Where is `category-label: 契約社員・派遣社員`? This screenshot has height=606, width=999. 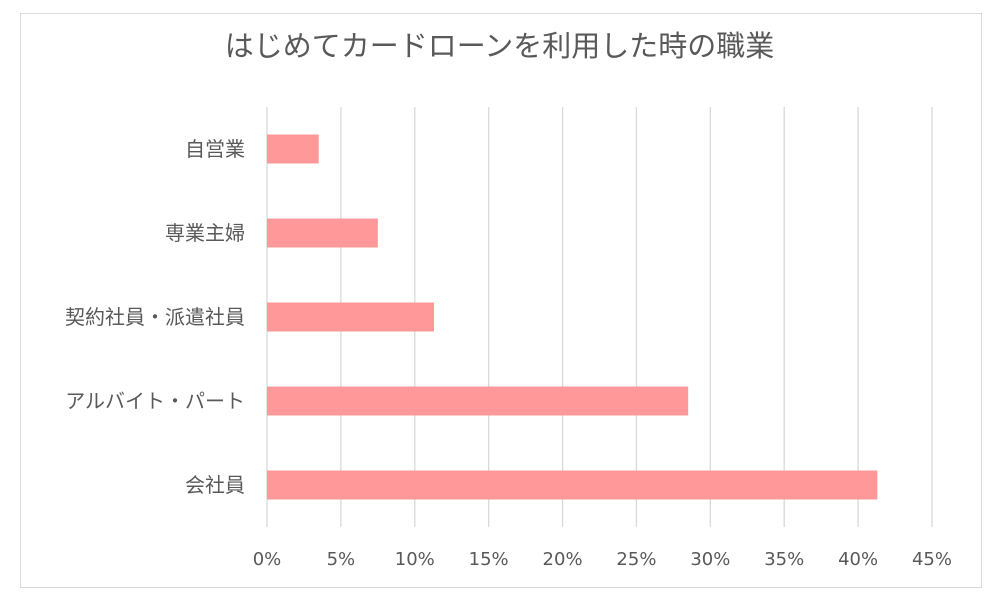 category-label: 契約社員・派遣社員 is located at coordinates (155, 317).